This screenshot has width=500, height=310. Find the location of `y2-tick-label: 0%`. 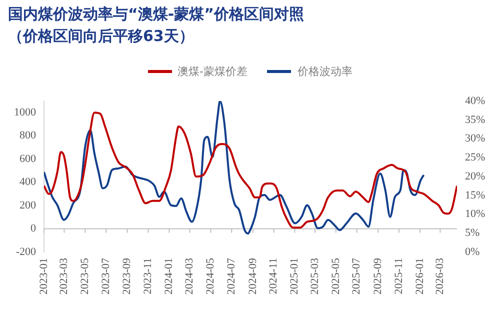

y2-tick-label: 0% is located at coordinates (472, 252).